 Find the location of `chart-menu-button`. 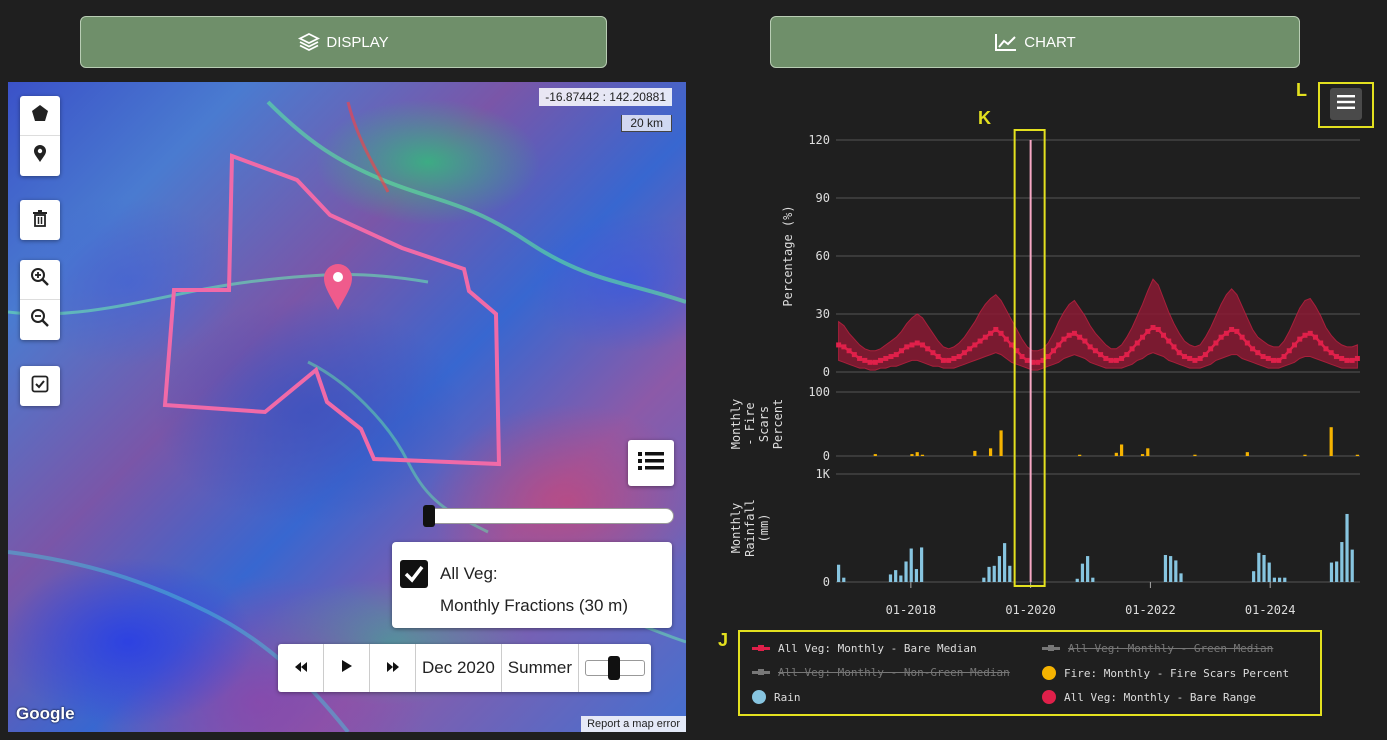

chart-menu-button is located at coordinates (1346, 104).